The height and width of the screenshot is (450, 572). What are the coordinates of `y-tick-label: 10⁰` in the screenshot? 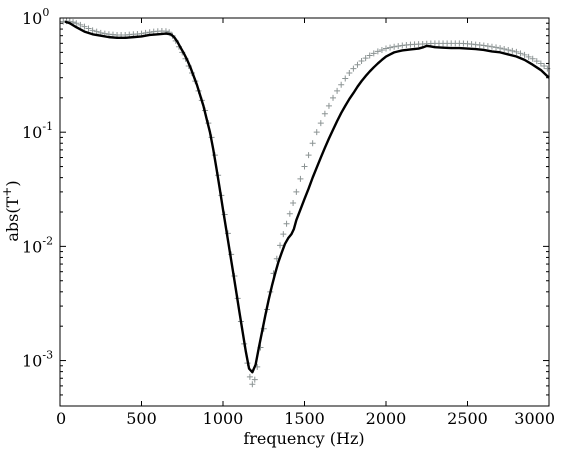 It's located at (35, 17).